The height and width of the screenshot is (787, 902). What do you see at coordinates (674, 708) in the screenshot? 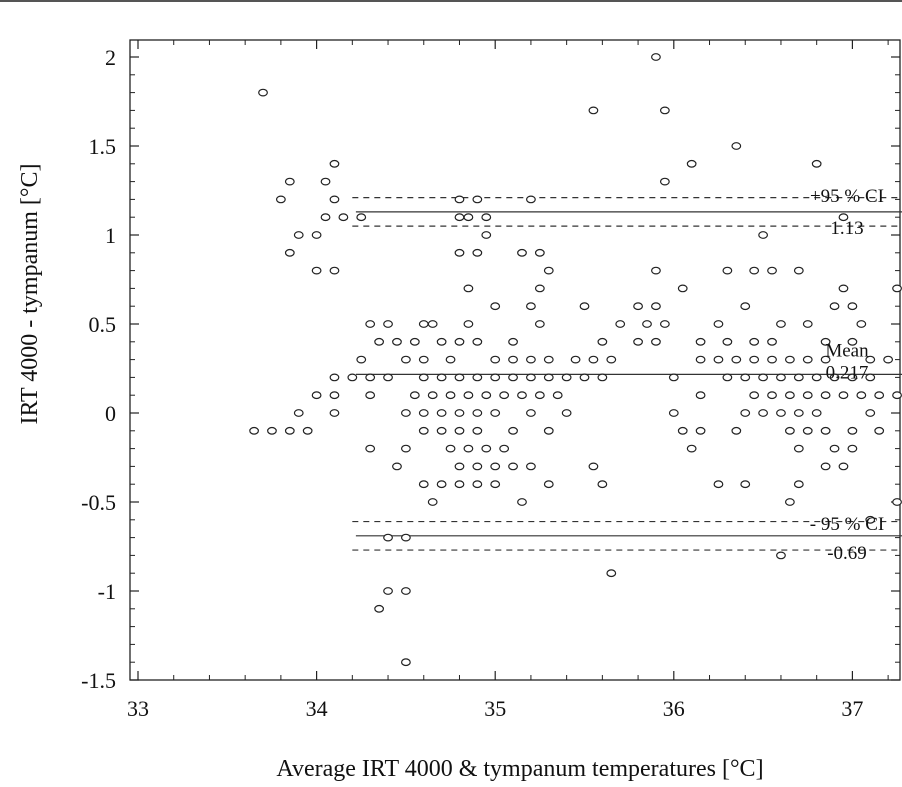
I see `x-tick-label: 36` at bounding box center [674, 708].